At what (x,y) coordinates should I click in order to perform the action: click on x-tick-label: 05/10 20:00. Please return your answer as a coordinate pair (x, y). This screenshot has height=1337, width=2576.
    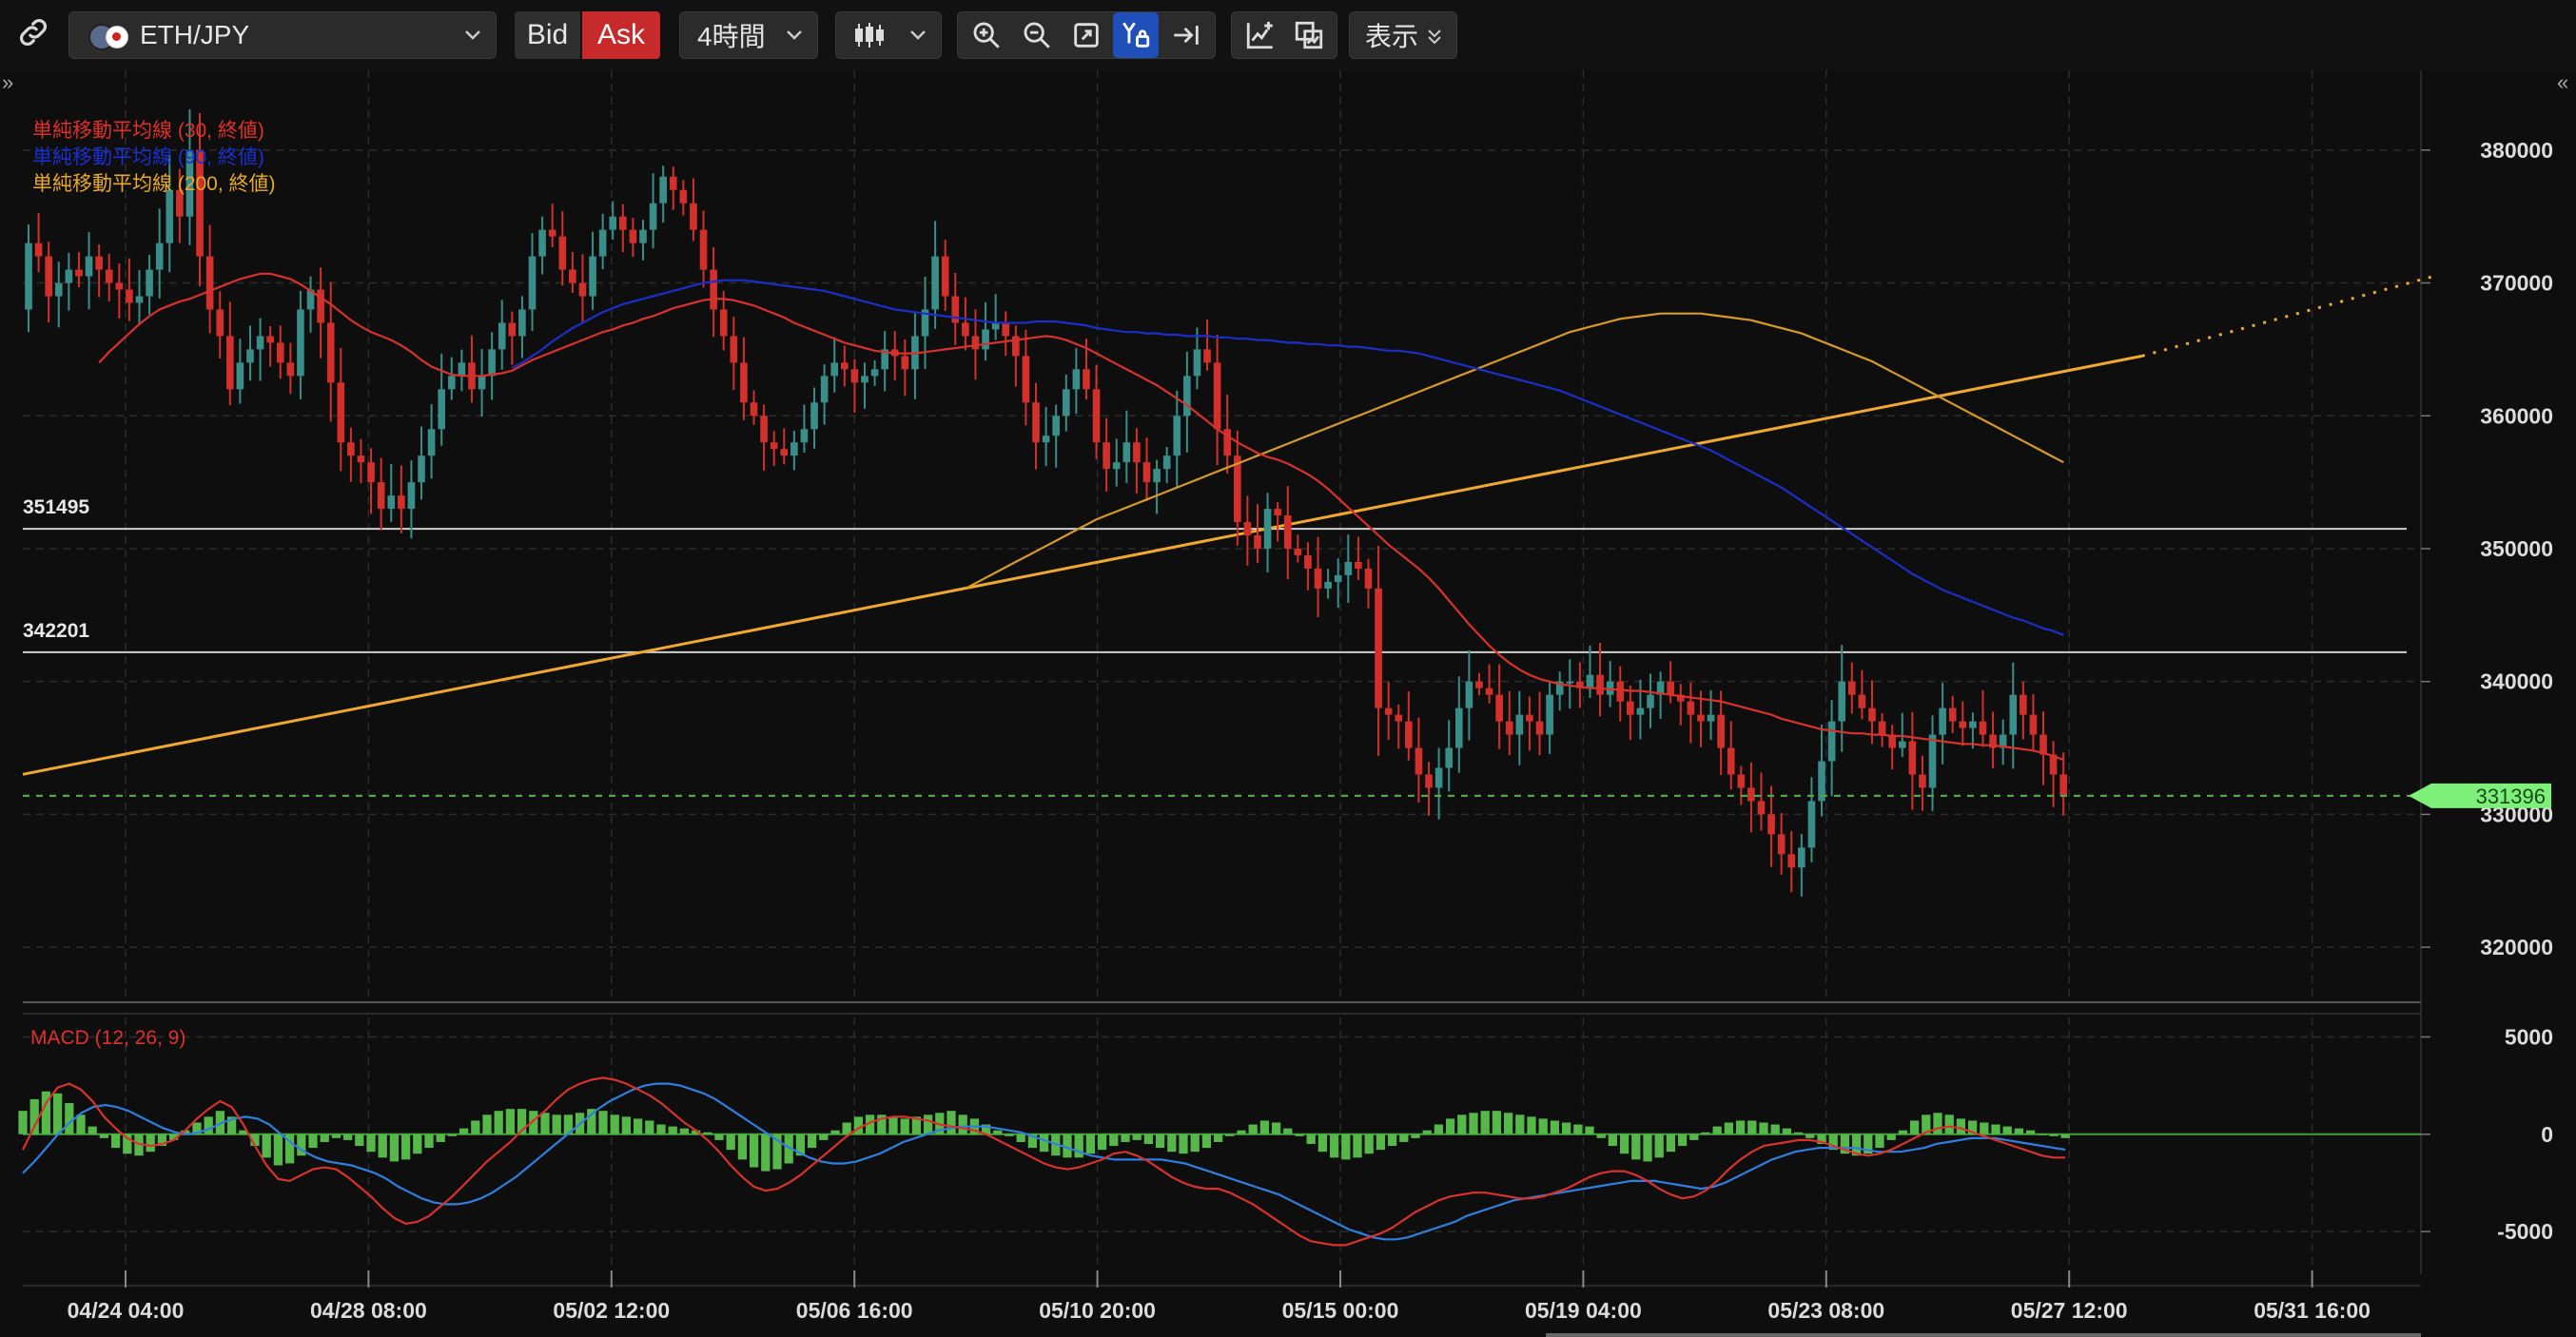
    Looking at the image, I should click on (1097, 1310).